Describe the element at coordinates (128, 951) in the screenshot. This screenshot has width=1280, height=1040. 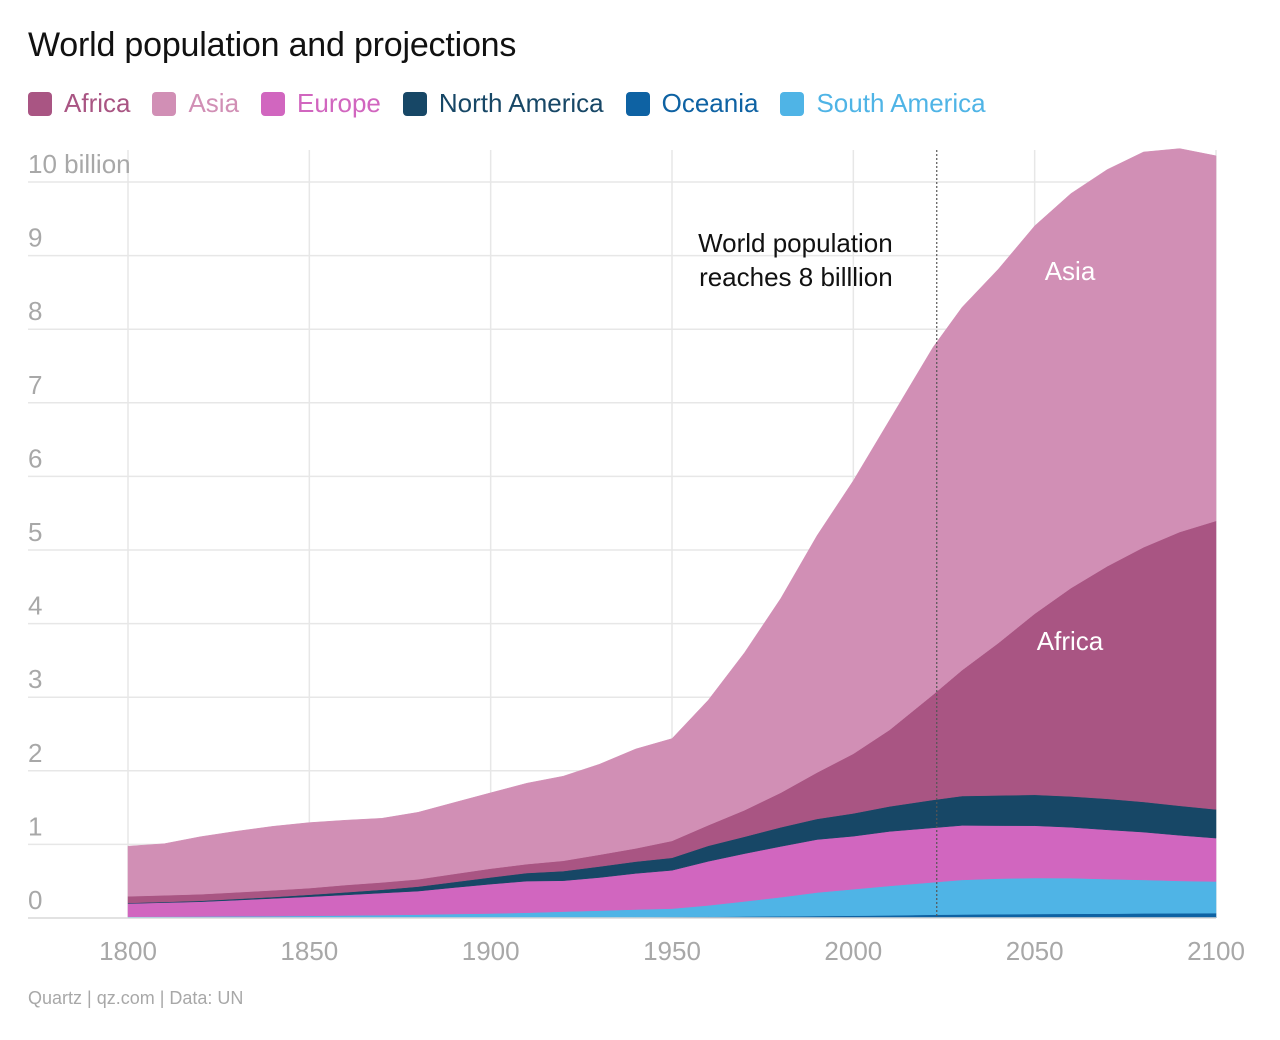
I see `x-tick-label: 1800` at that location.